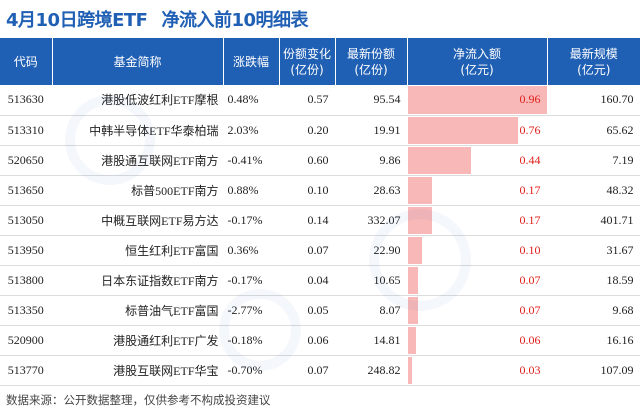 This screenshot has width=640, height=410. Describe the element at coordinates (320, 19) in the screenshot. I see `page-title: 4月10日跨境ETF 净流入前10明细表` at that location.